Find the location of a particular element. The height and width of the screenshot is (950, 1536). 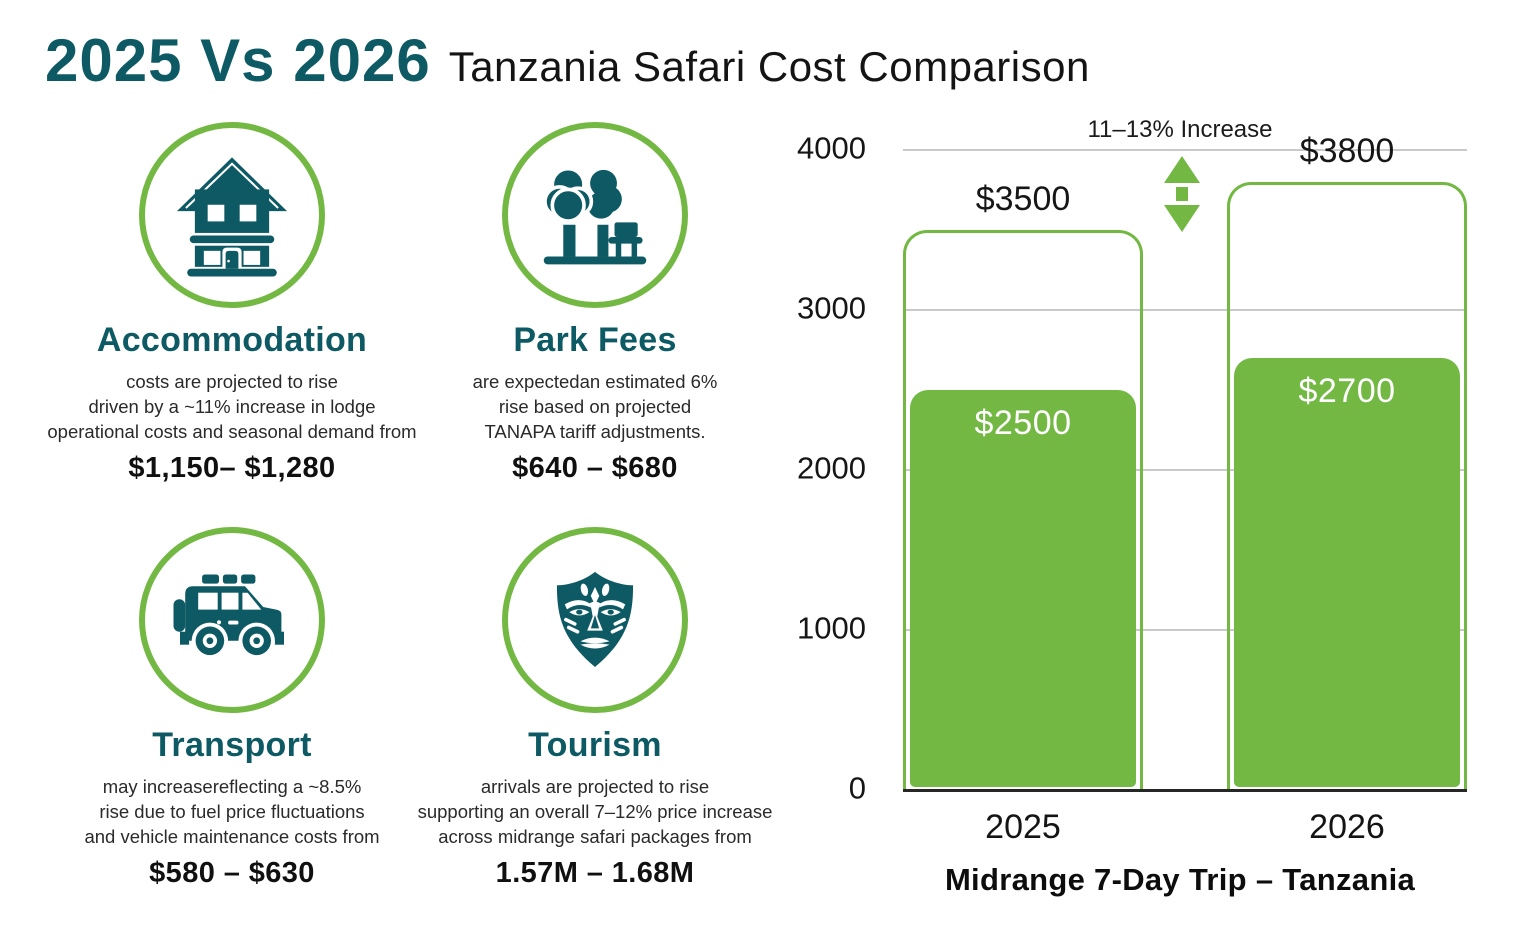

bar-2026-base-value: $2700 is located at coordinates (1347, 391).